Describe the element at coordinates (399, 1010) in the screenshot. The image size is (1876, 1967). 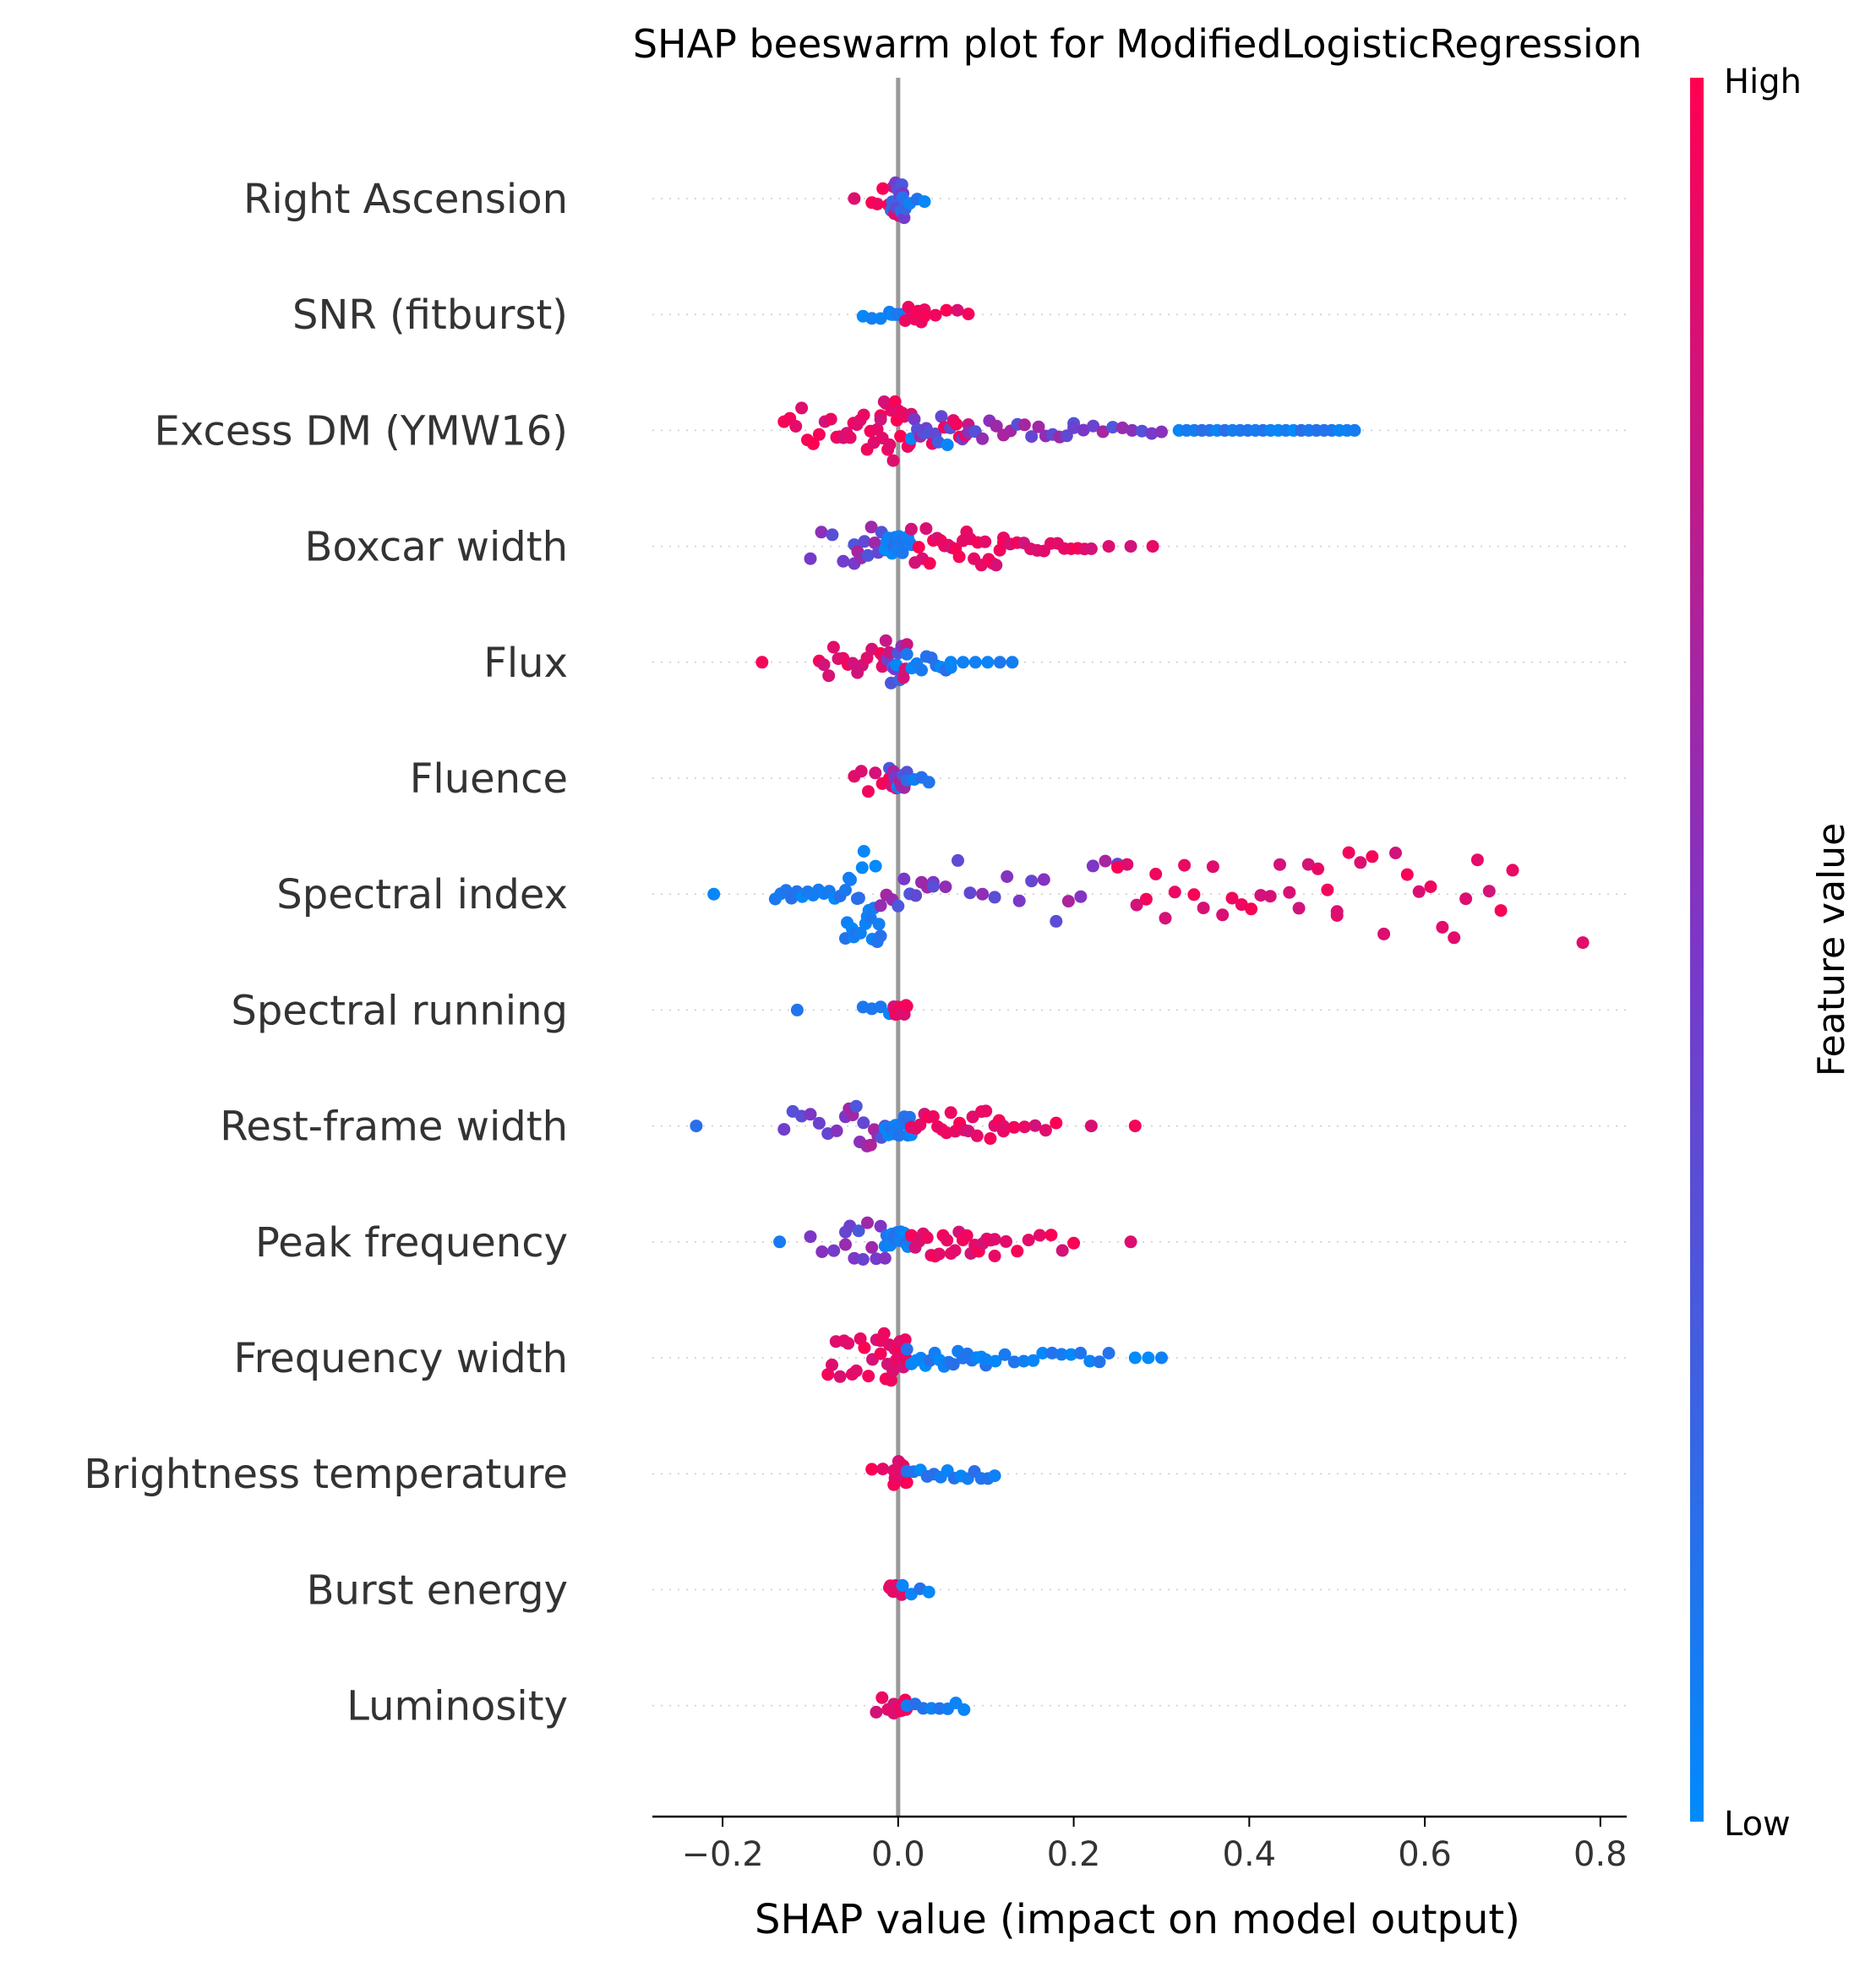
I see `feature-label: Spectral running` at that location.